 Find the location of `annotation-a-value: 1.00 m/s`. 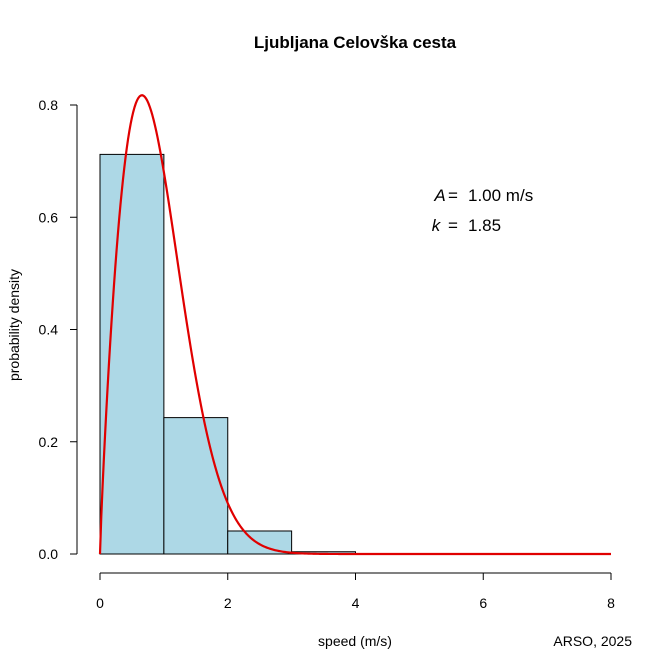

annotation-a-value: 1.00 m/s is located at coordinates (500, 195).